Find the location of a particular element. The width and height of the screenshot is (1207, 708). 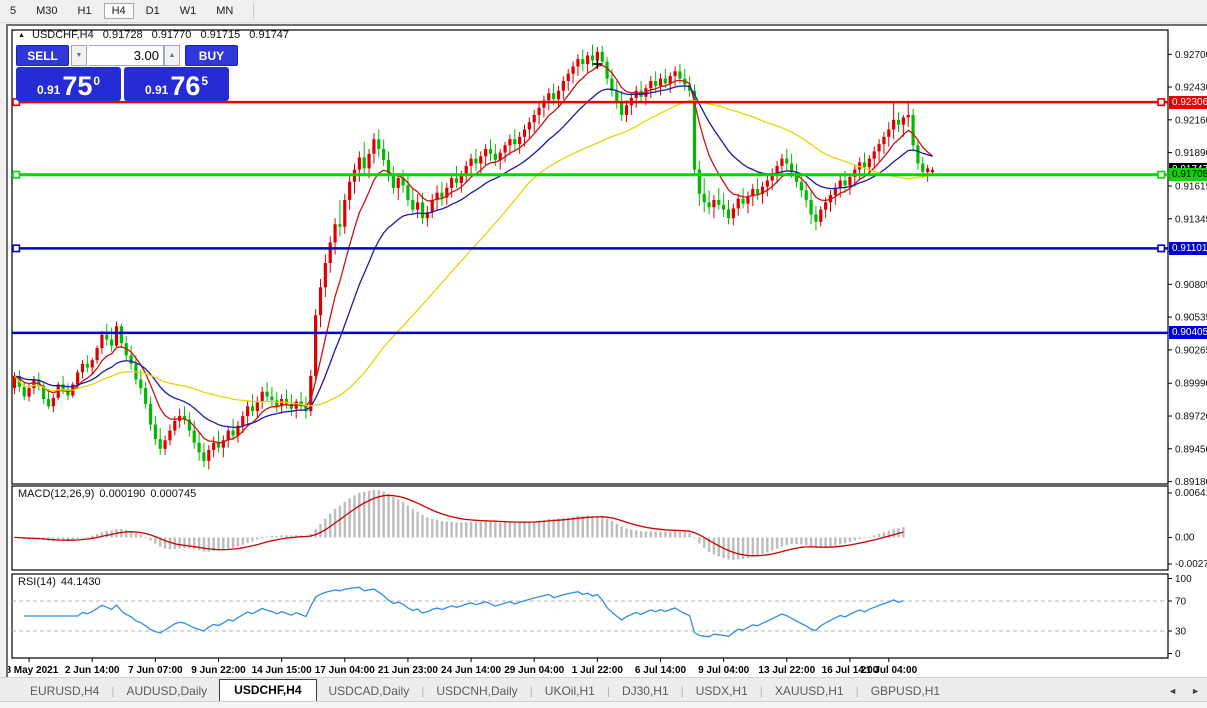

time-axis-label: 14 Jun 15:00 is located at coordinates (282, 670).